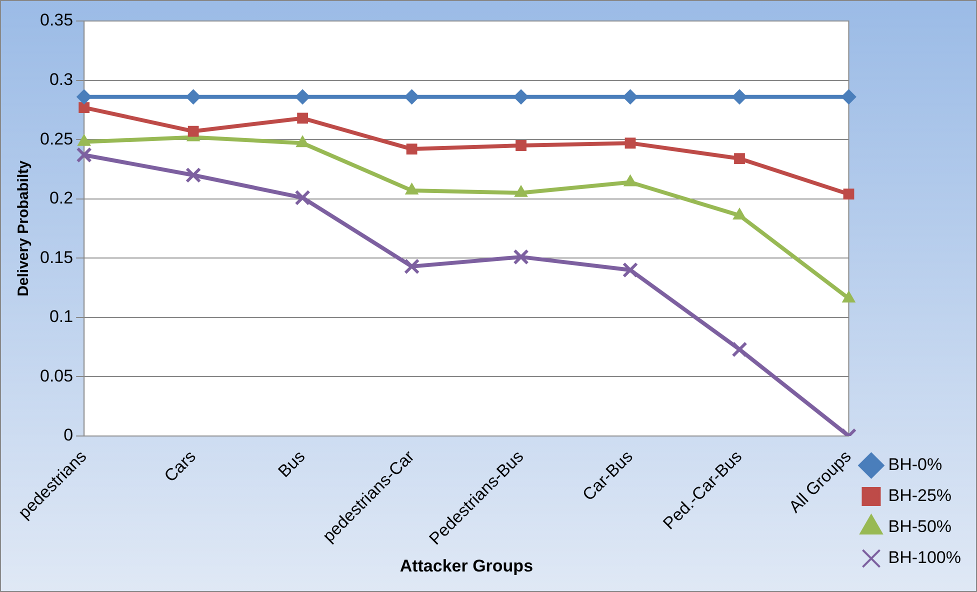 The height and width of the screenshot is (592, 977). What do you see at coordinates (57, 20) in the screenshot?
I see `y-tick-label: 0.35` at bounding box center [57, 20].